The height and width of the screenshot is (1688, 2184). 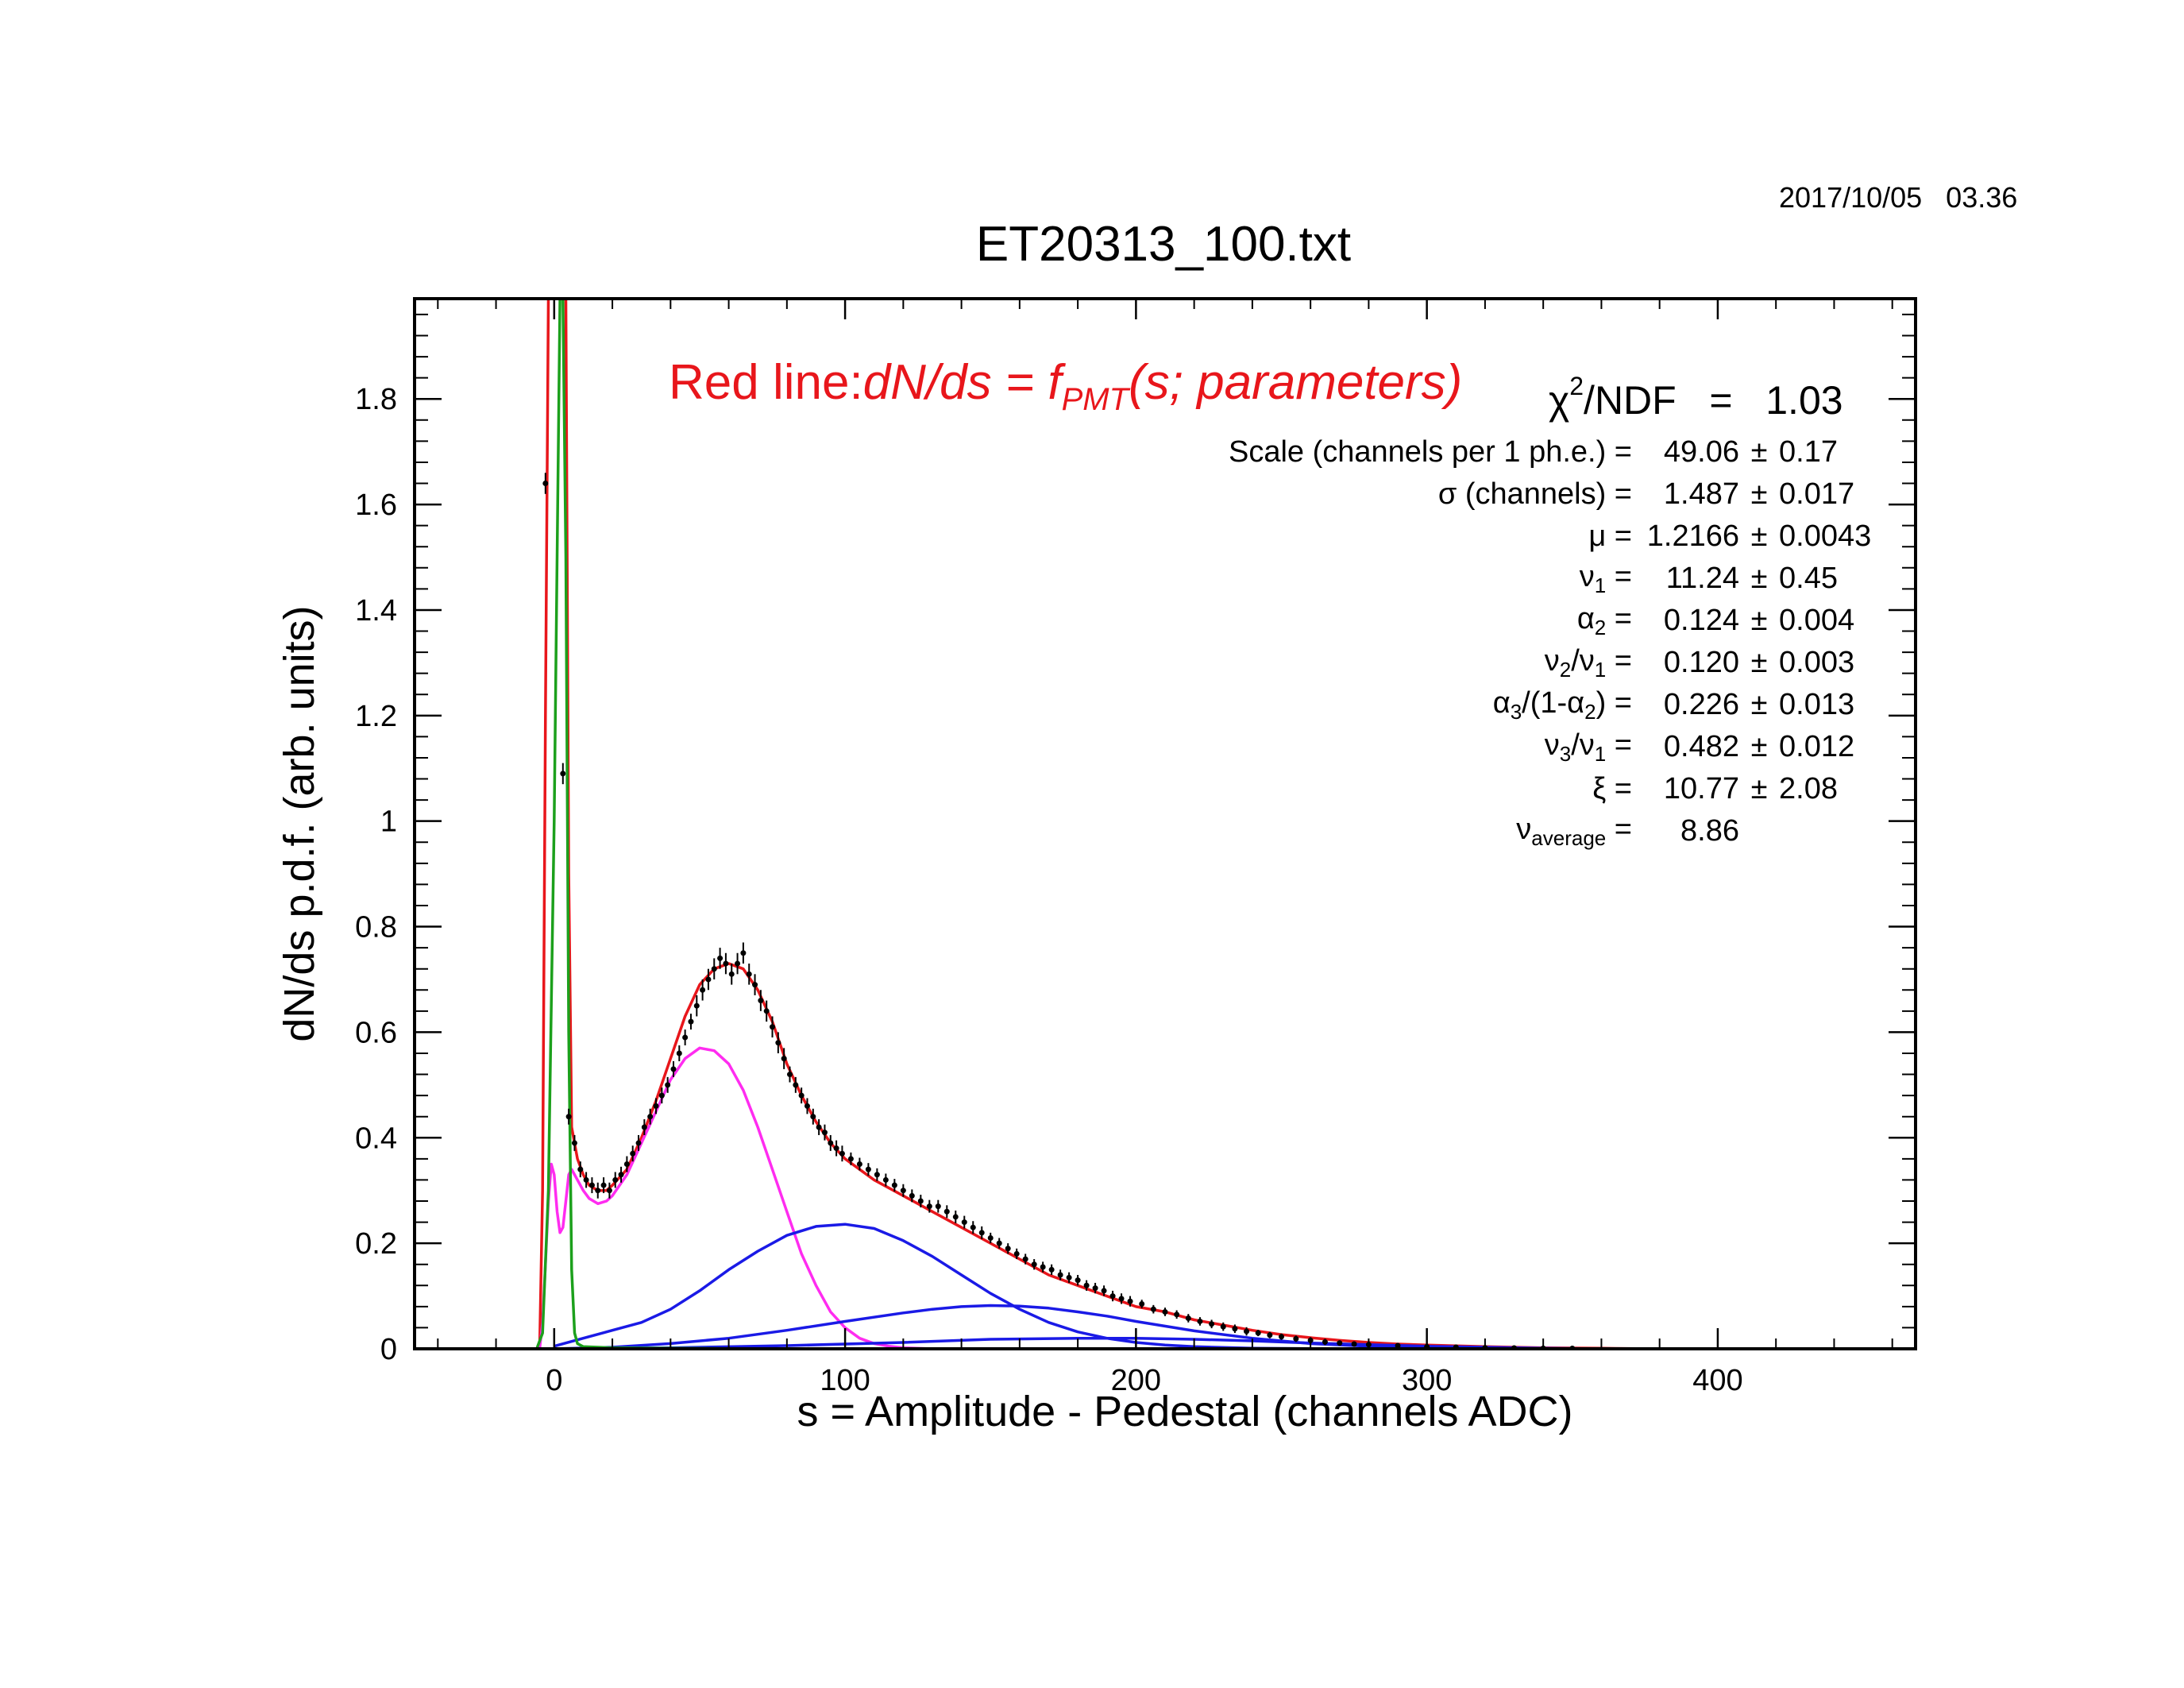 What do you see at coordinates (1574, 831) in the screenshot?
I see `fit-parameter-label: νaverage =` at bounding box center [1574, 831].